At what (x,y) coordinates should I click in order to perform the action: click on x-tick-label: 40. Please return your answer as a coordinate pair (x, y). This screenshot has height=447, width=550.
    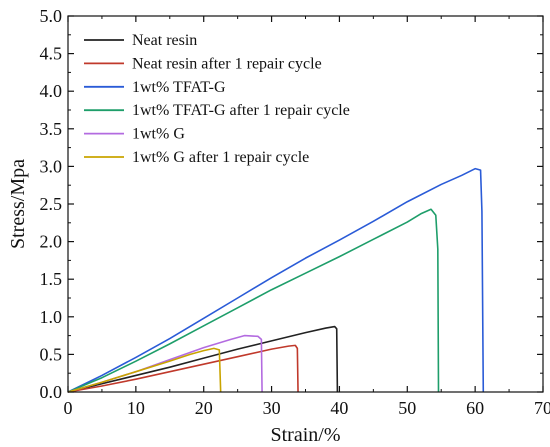
    Looking at the image, I should click on (339, 408).